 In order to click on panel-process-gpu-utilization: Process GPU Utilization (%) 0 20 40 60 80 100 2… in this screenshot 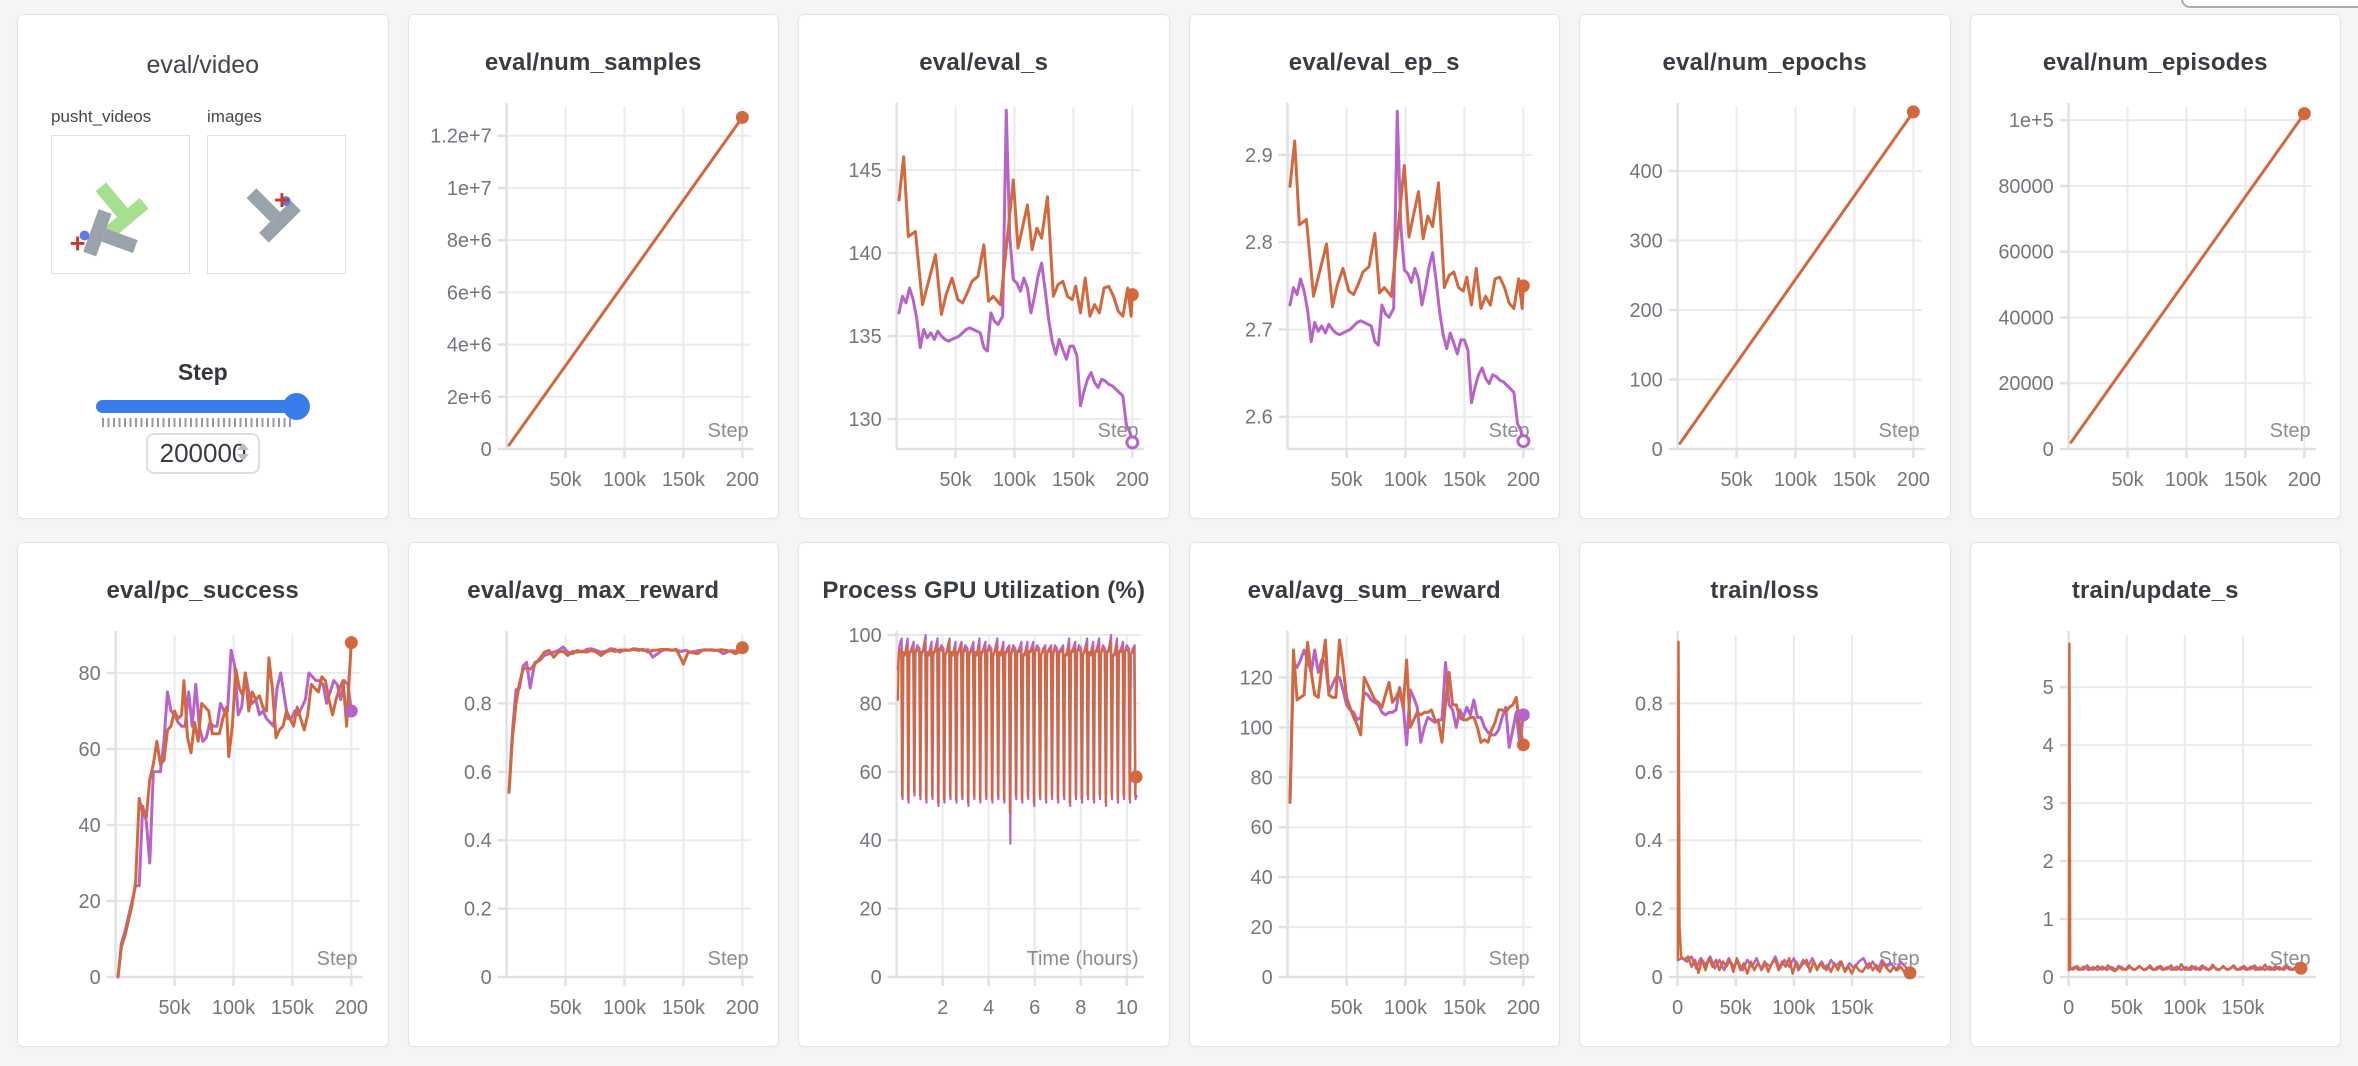, I will do `click(984, 794)`.